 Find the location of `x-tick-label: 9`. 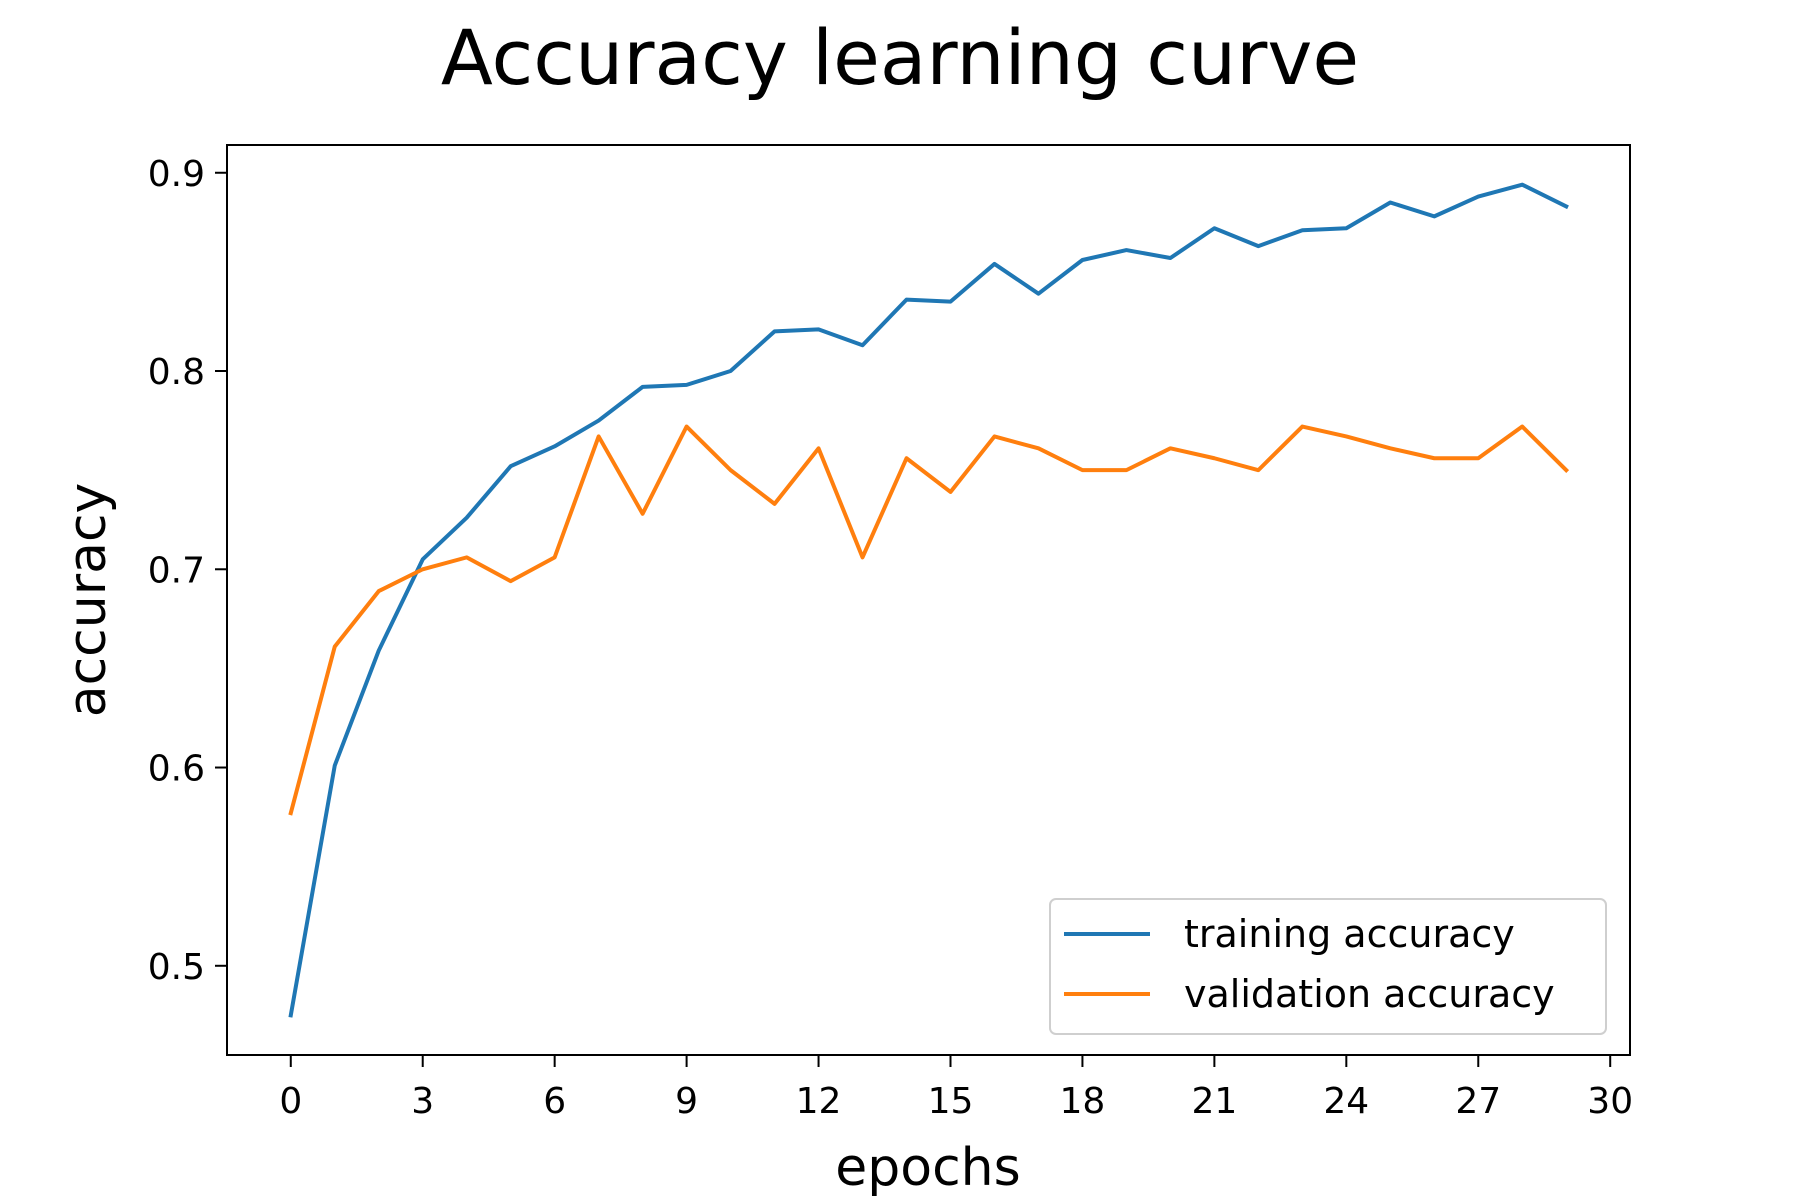

x-tick-label: 9 is located at coordinates (686, 1101).